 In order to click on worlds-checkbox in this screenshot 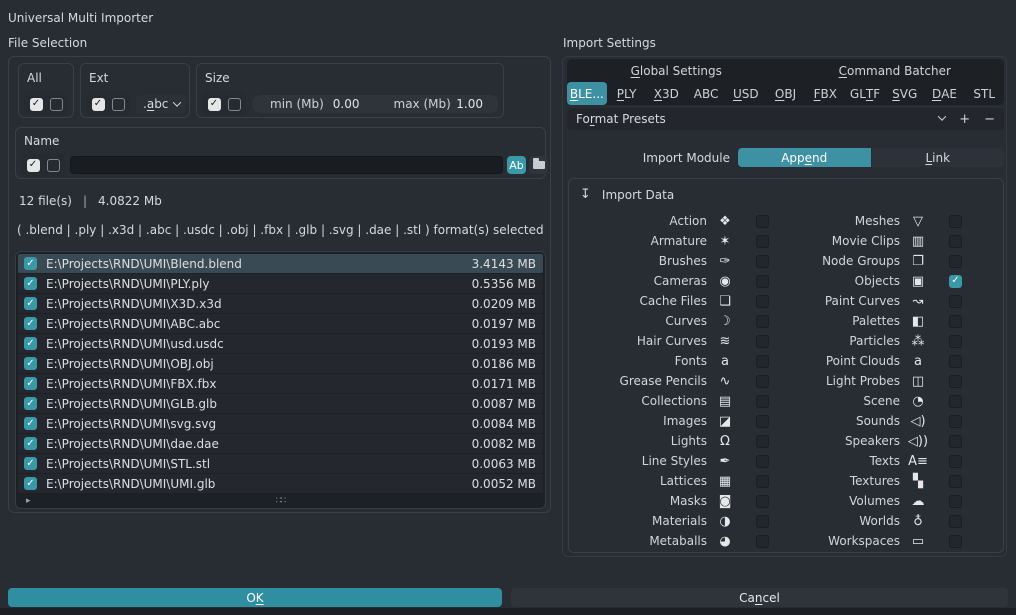, I will do `click(955, 521)`.